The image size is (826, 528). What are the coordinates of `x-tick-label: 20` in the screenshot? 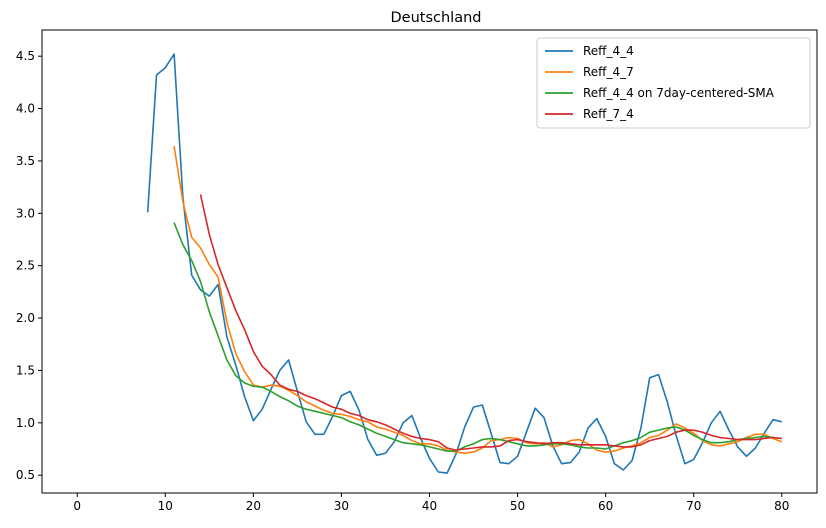 It's located at (253, 506).